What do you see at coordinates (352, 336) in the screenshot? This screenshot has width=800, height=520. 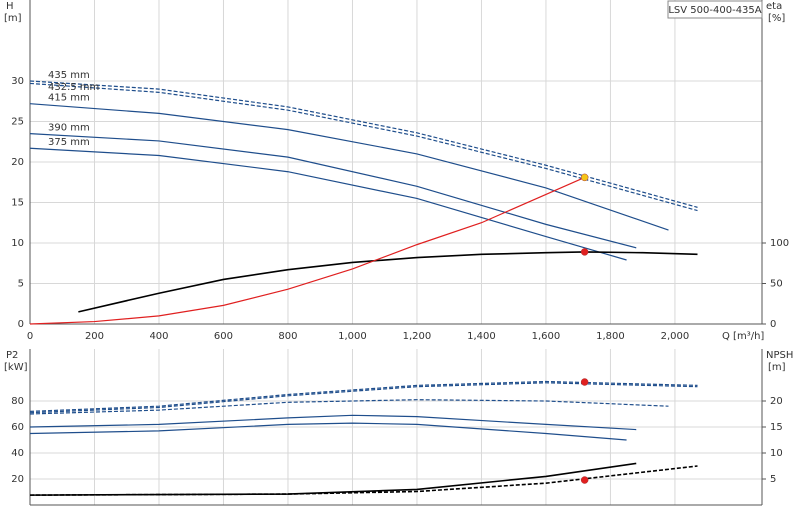 I see `x-tick-label: 1,000` at bounding box center [352, 336].